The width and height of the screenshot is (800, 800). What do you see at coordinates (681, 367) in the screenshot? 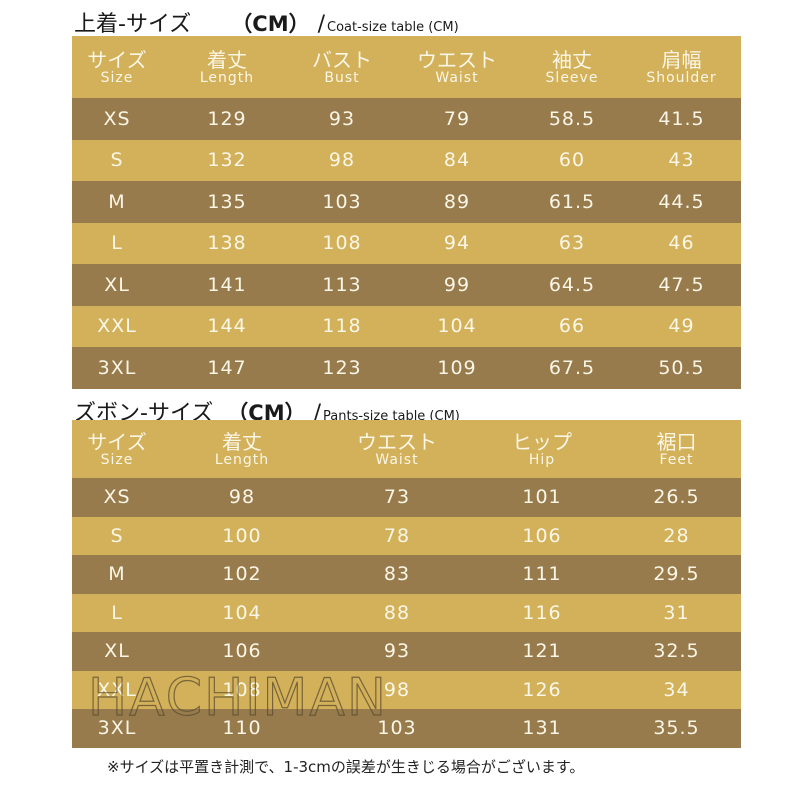
I see `cell-shoulder: 50.5` at bounding box center [681, 367].